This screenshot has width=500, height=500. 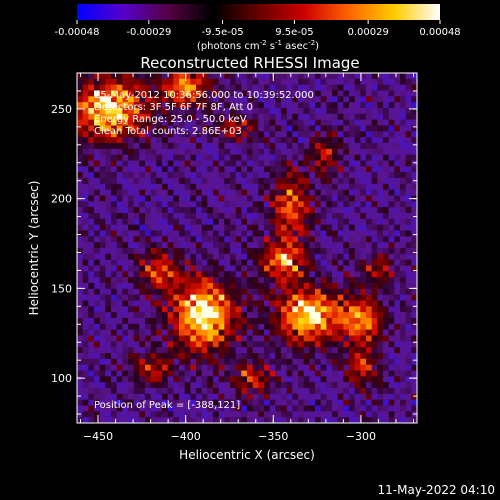 What do you see at coordinates (273, 436) in the screenshot?
I see `x-tick-label: −350` at bounding box center [273, 436].